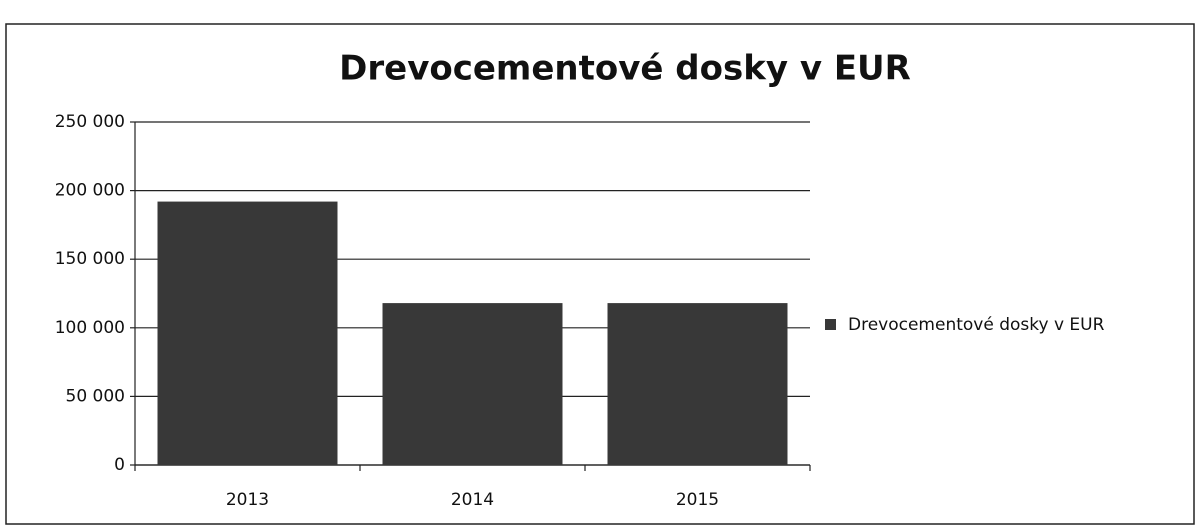 The height and width of the screenshot is (532, 1200). I want to click on y-tick-label: 250 000, so click(90, 122).